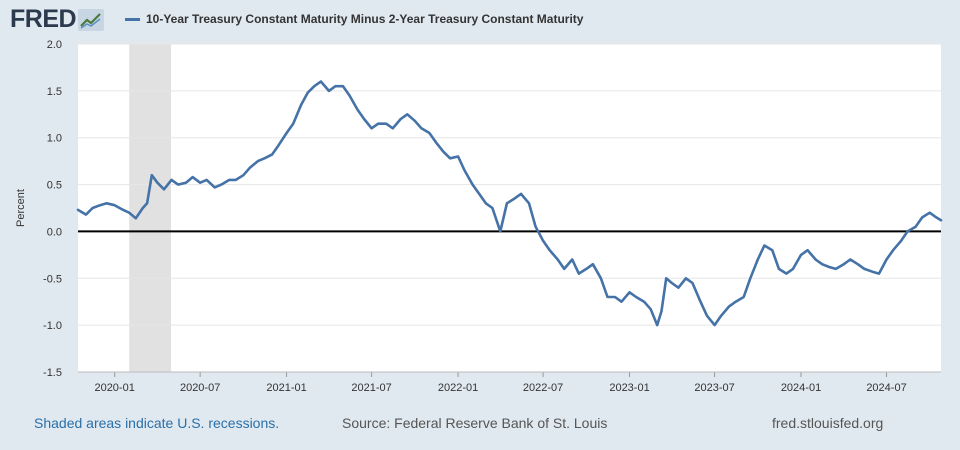 This screenshot has width=960, height=450. What do you see at coordinates (21, 208) in the screenshot?
I see `y-axis-label: Percent` at bounding box center [21, 208].